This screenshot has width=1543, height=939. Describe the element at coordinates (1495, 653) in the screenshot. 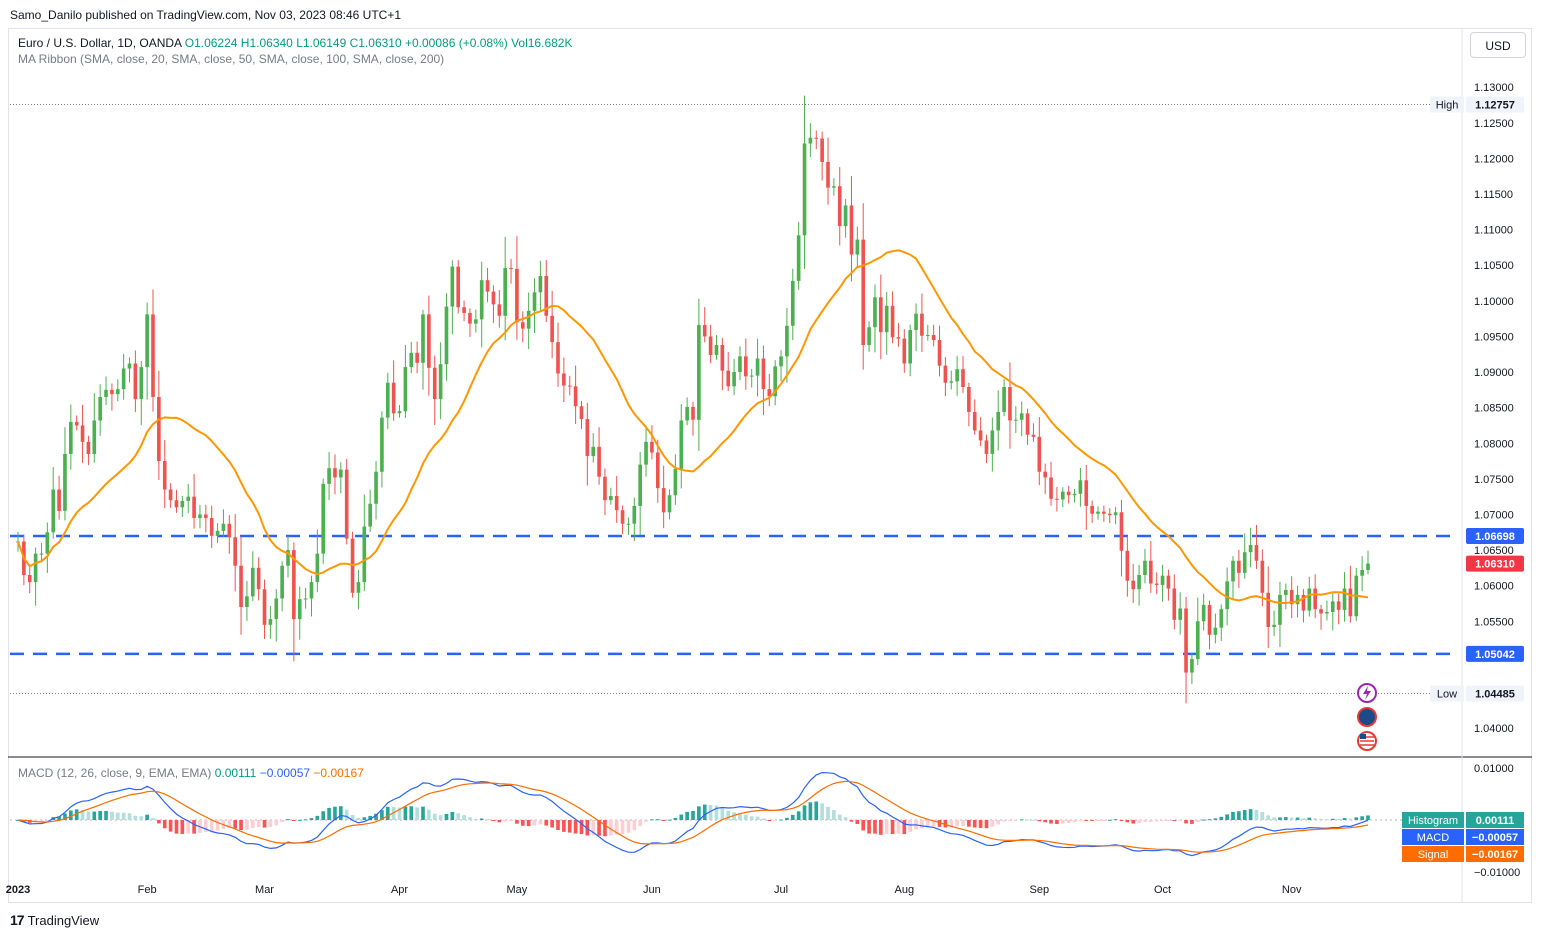

I see `support-tag: 1.05042` at that location.